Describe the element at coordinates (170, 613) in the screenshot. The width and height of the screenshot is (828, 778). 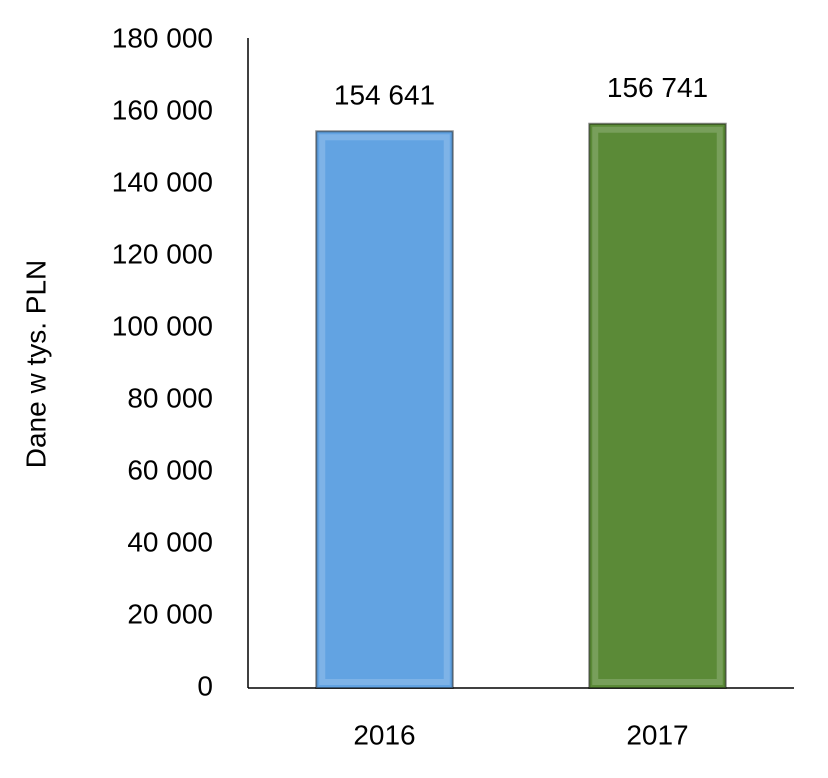
I see `y-tick-label: 20 000` at that location.